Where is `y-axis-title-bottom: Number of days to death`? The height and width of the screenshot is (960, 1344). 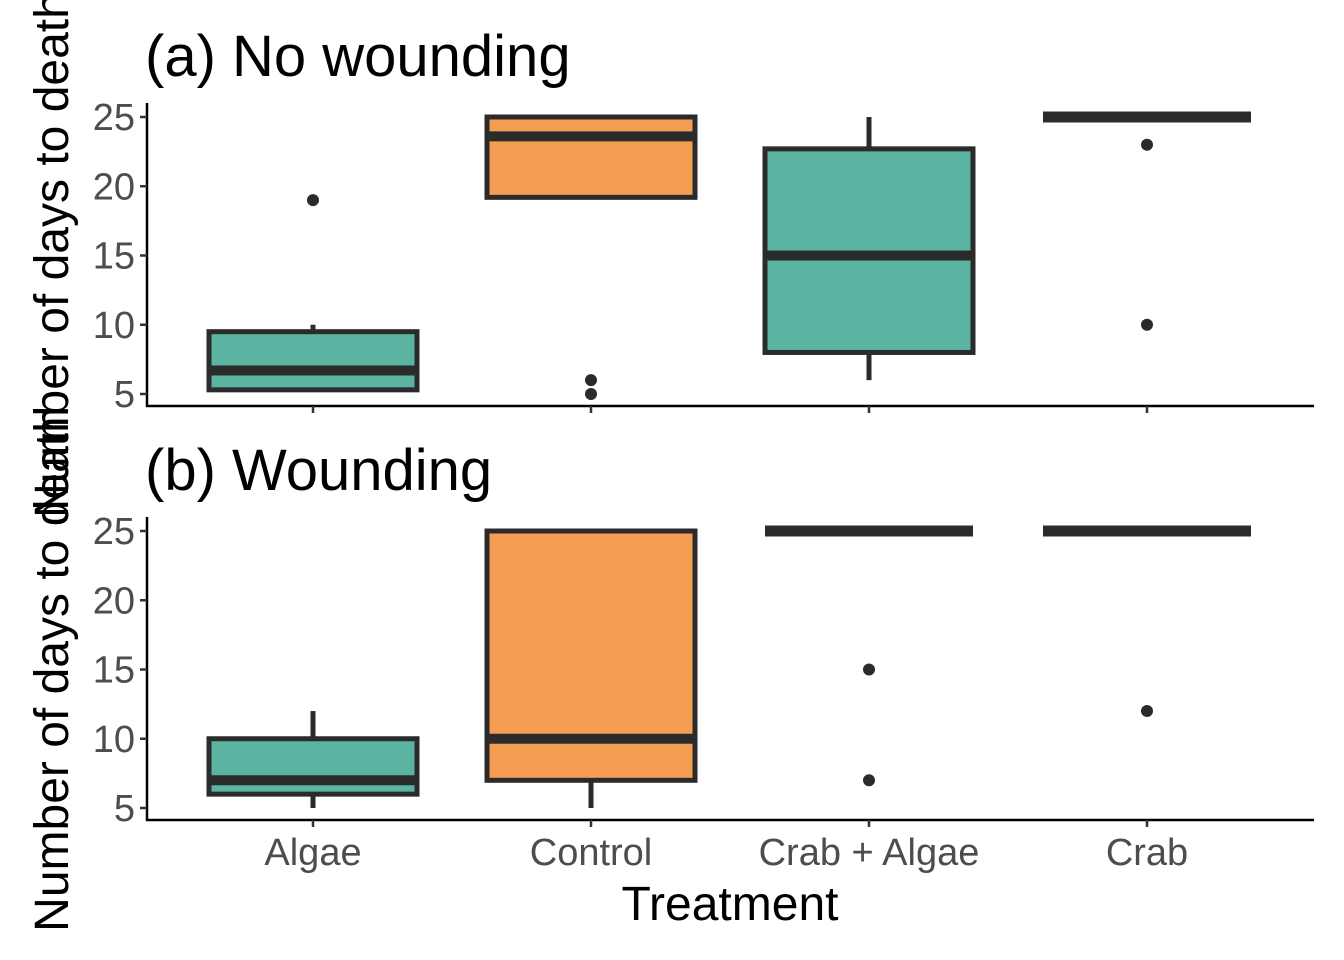
y-axis-title-bottom: Number of days to death is located at coordinates (52, 669).